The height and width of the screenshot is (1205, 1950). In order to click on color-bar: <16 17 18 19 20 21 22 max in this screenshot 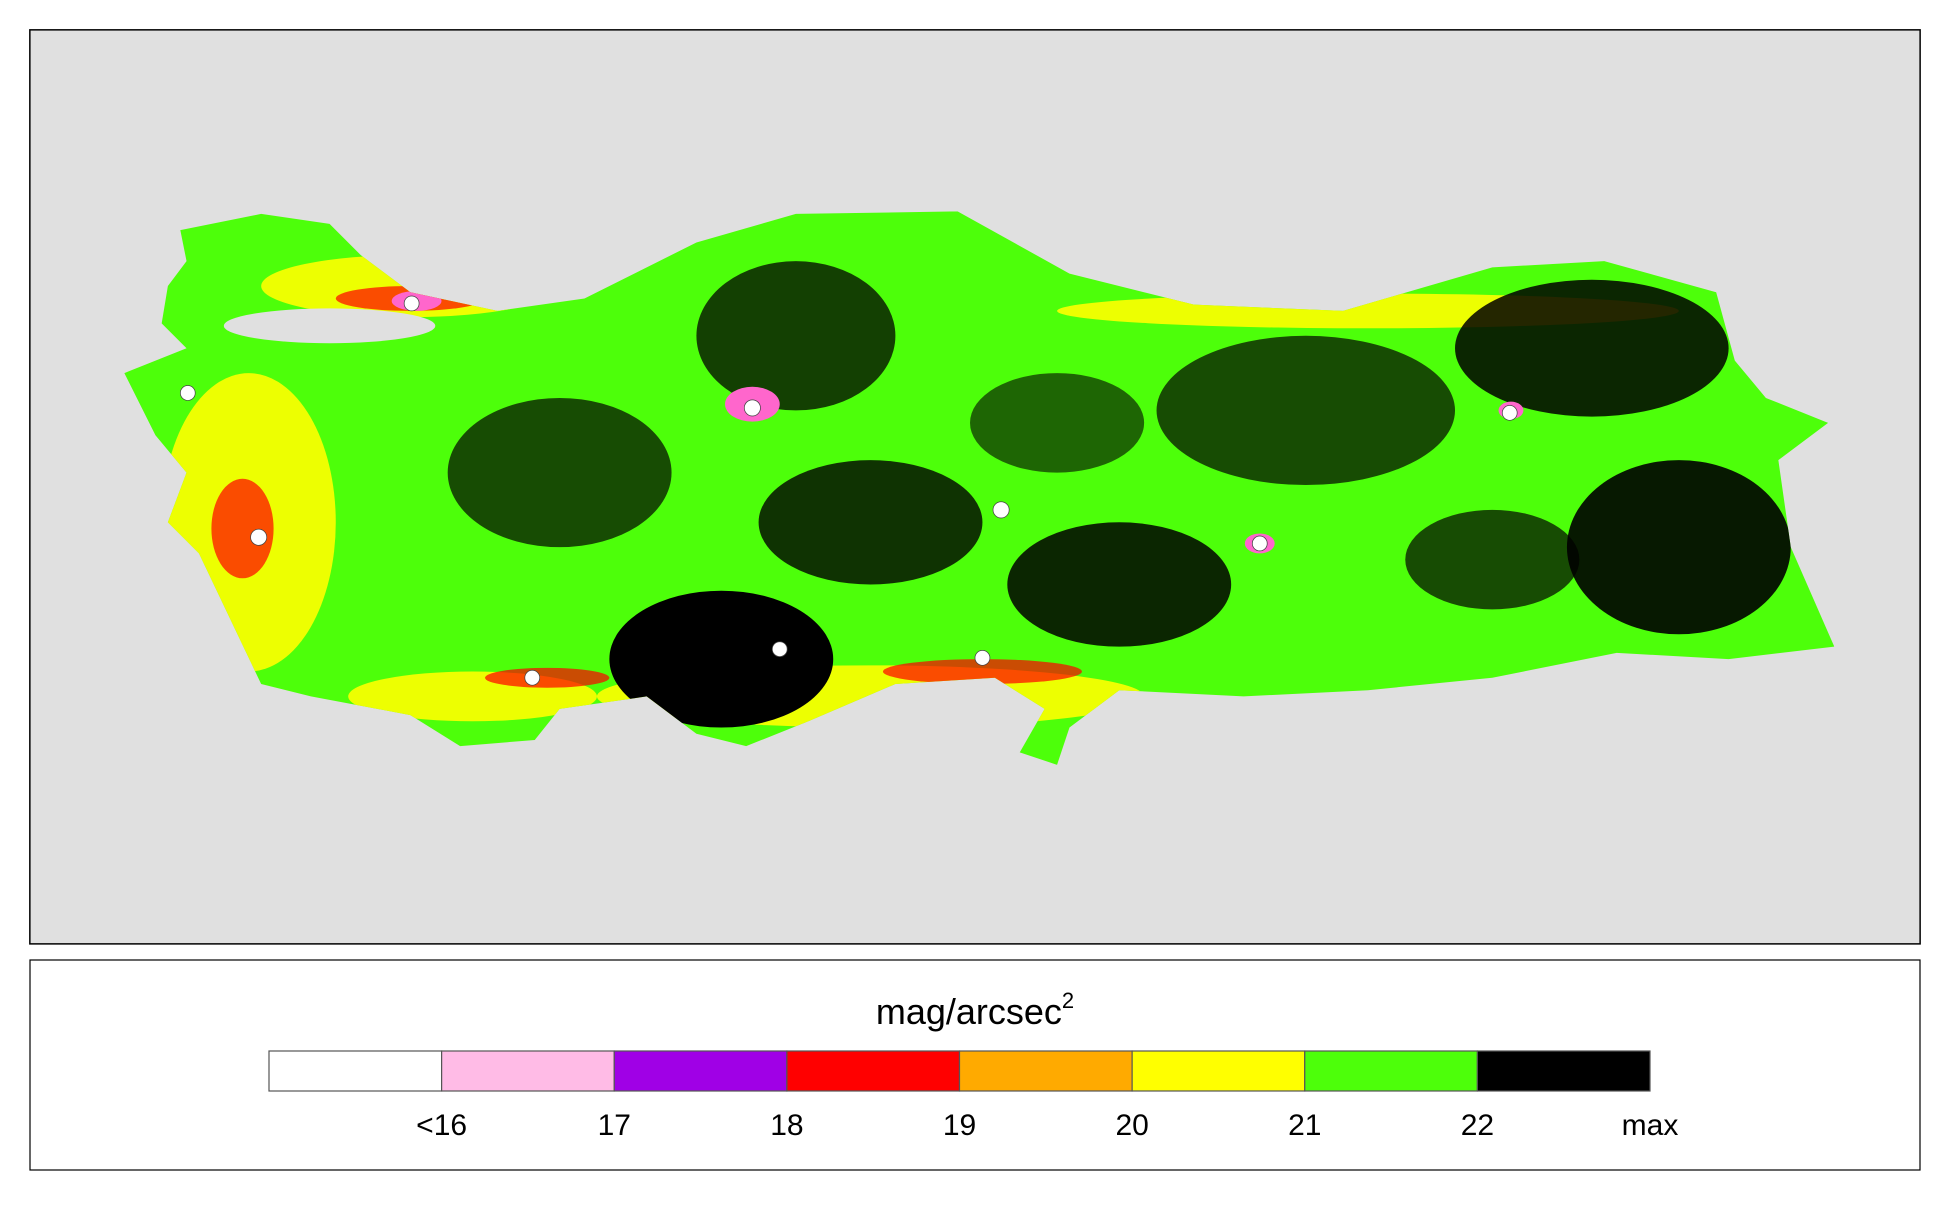, I will do `click(973, 1096)`.